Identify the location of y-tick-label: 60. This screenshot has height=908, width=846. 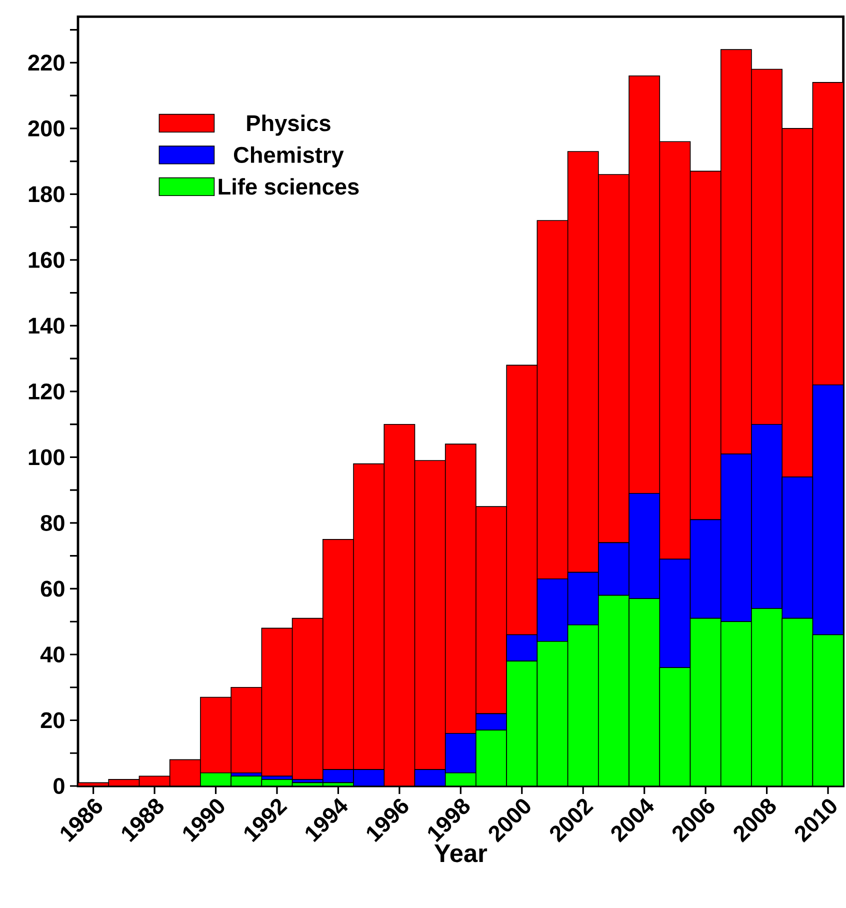
(52, 588).